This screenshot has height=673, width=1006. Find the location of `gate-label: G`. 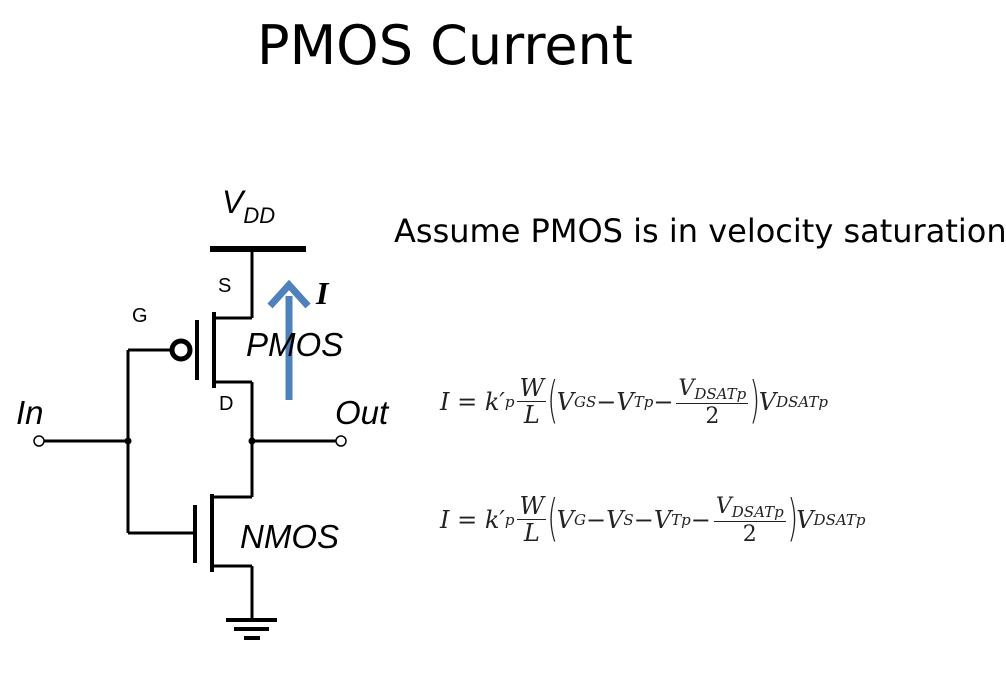

gate-label: G is located at coordinates (140, 316).